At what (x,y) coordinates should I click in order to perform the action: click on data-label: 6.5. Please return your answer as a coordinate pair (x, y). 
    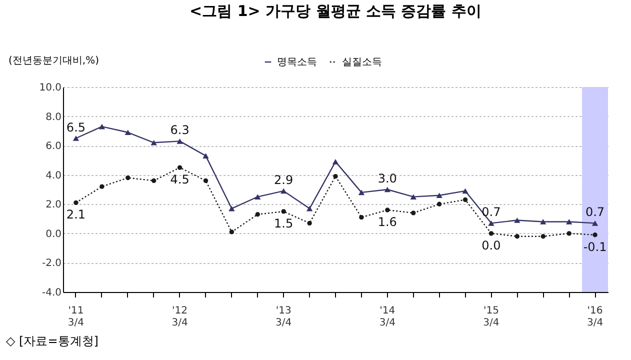
    Looking at the image, I should click on (76, 127).